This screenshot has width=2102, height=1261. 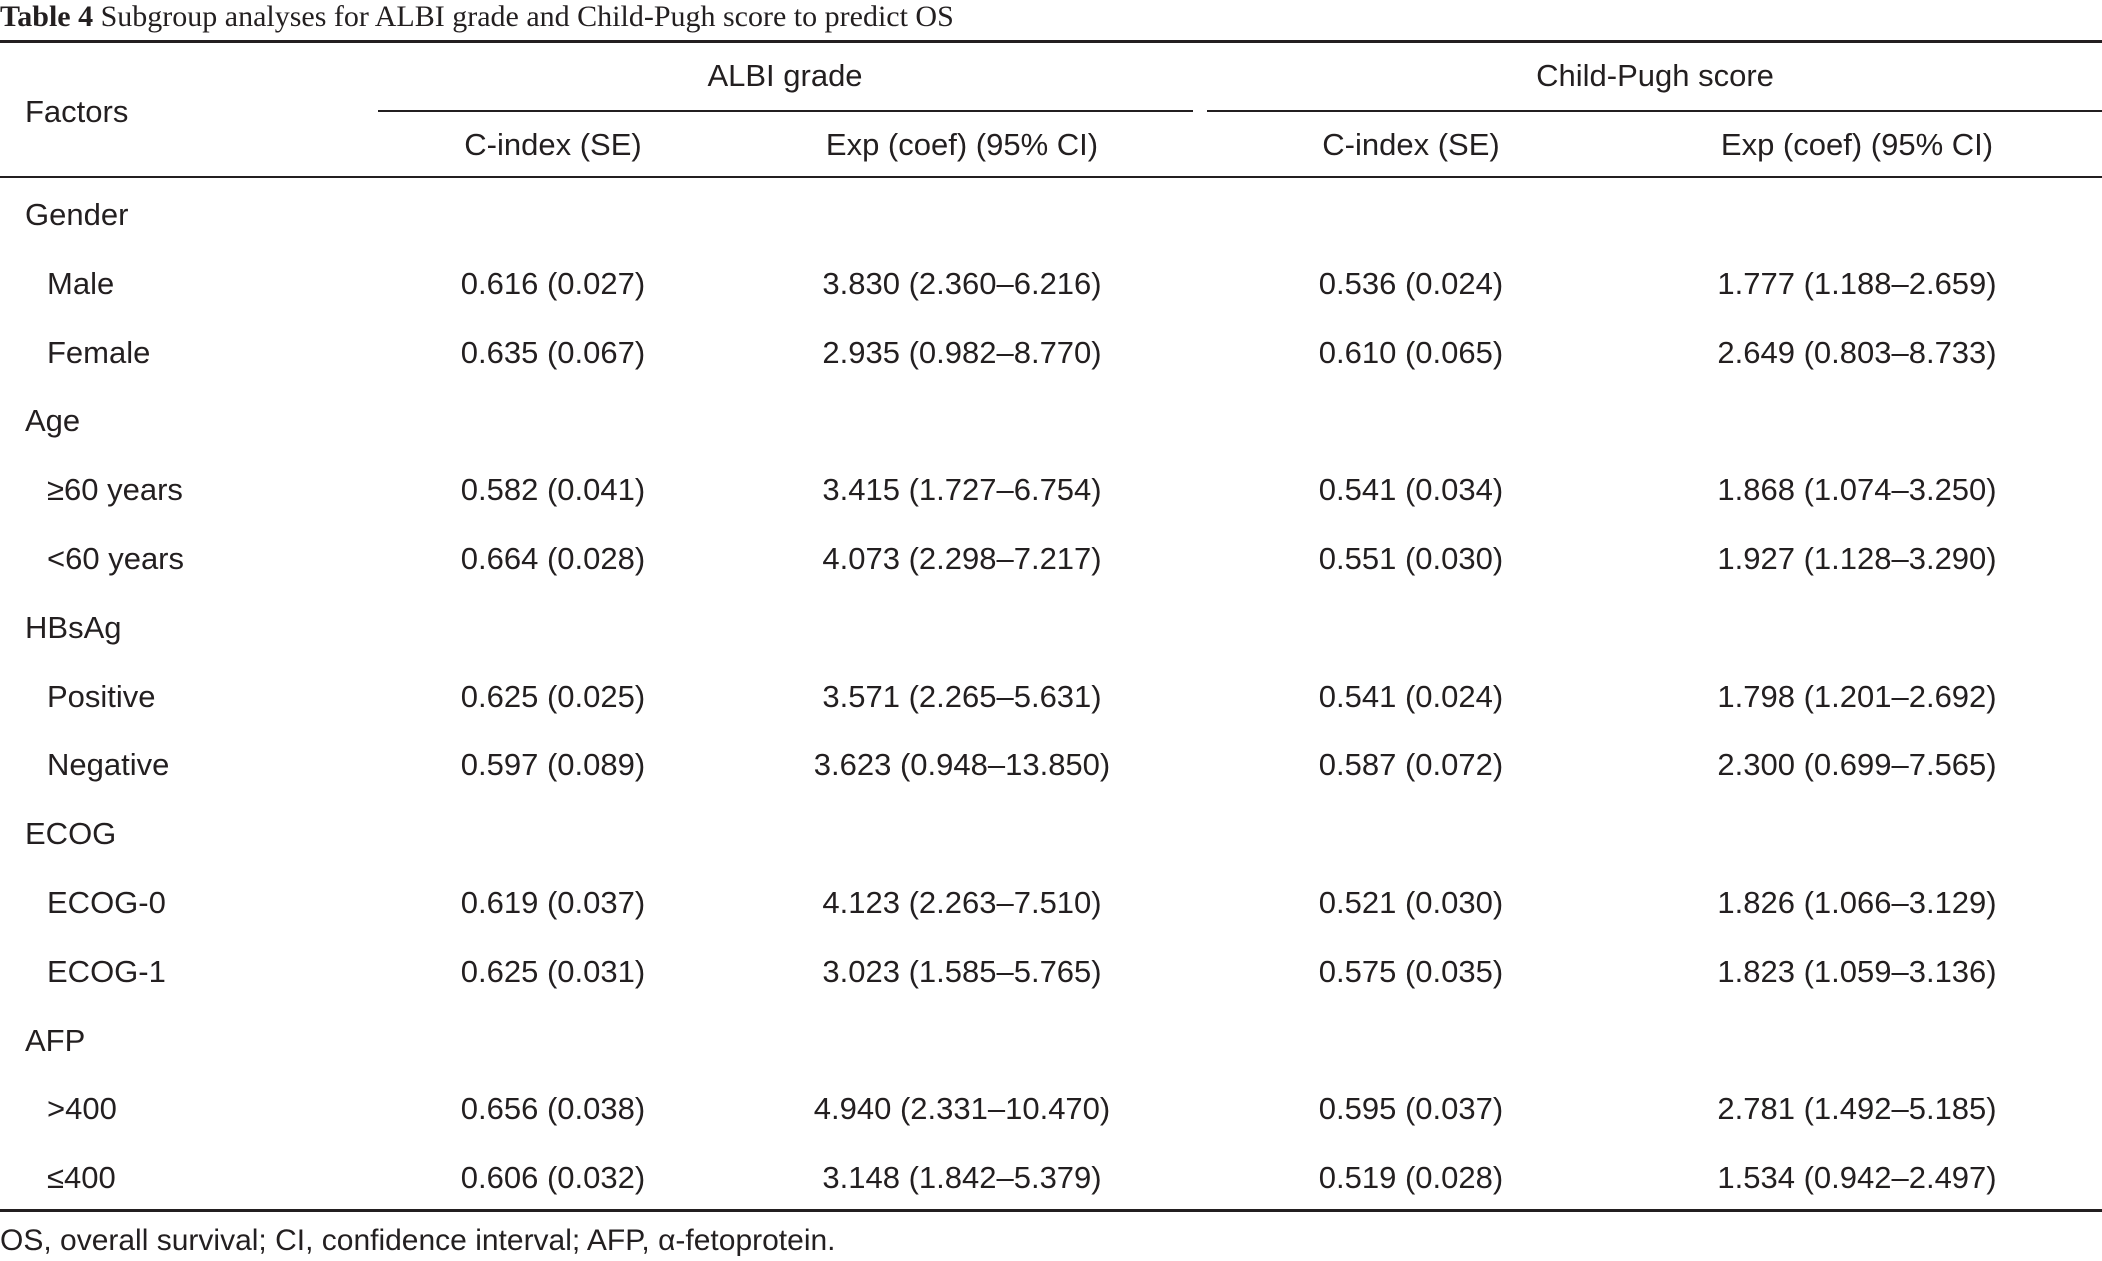 I want to click on childpugh-expcoef-header: Exp (coef) (95% CI), so click(x=1857, y=144).